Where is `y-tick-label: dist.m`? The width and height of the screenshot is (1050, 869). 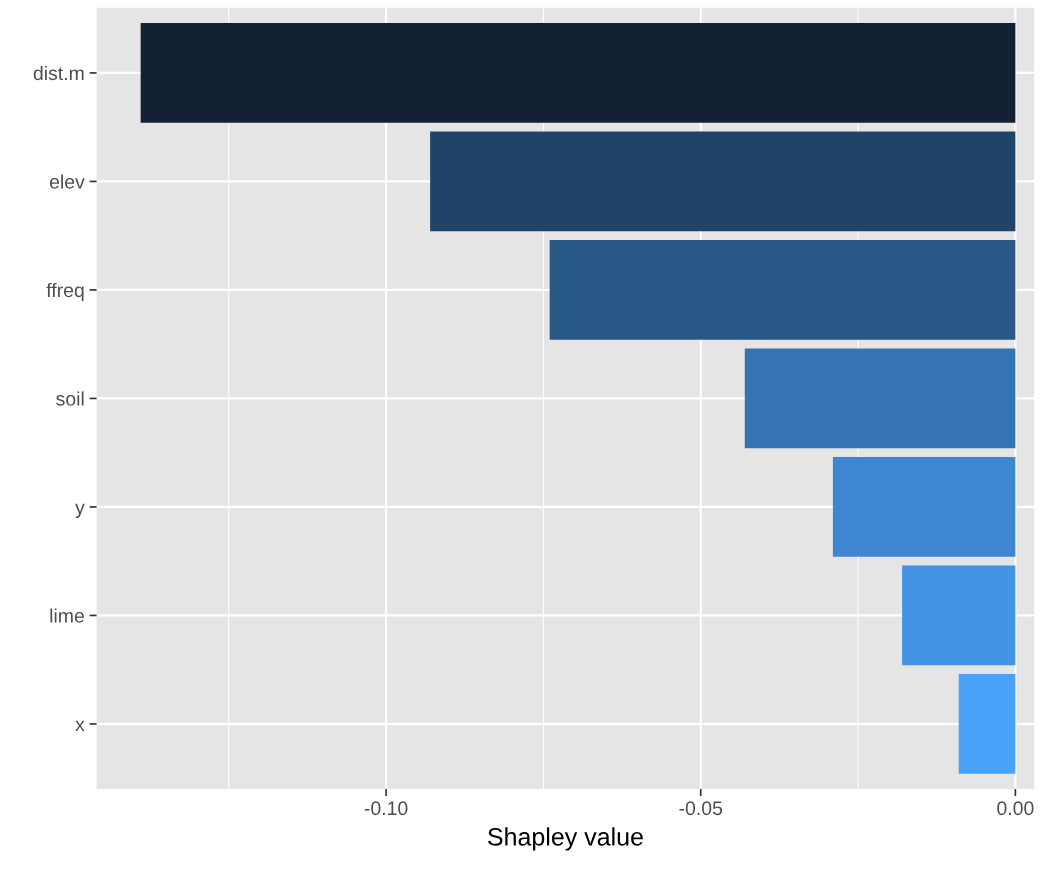
y-tick-label: dist.m is located at coordinates (58, 73).